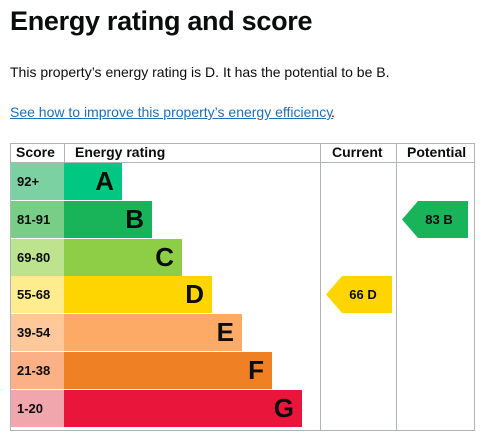 This screenshot has height=437, width=487. Describe the element at coordinates (37, 408) in the screenshot. I see `band-score-g: 1-20` at that location.